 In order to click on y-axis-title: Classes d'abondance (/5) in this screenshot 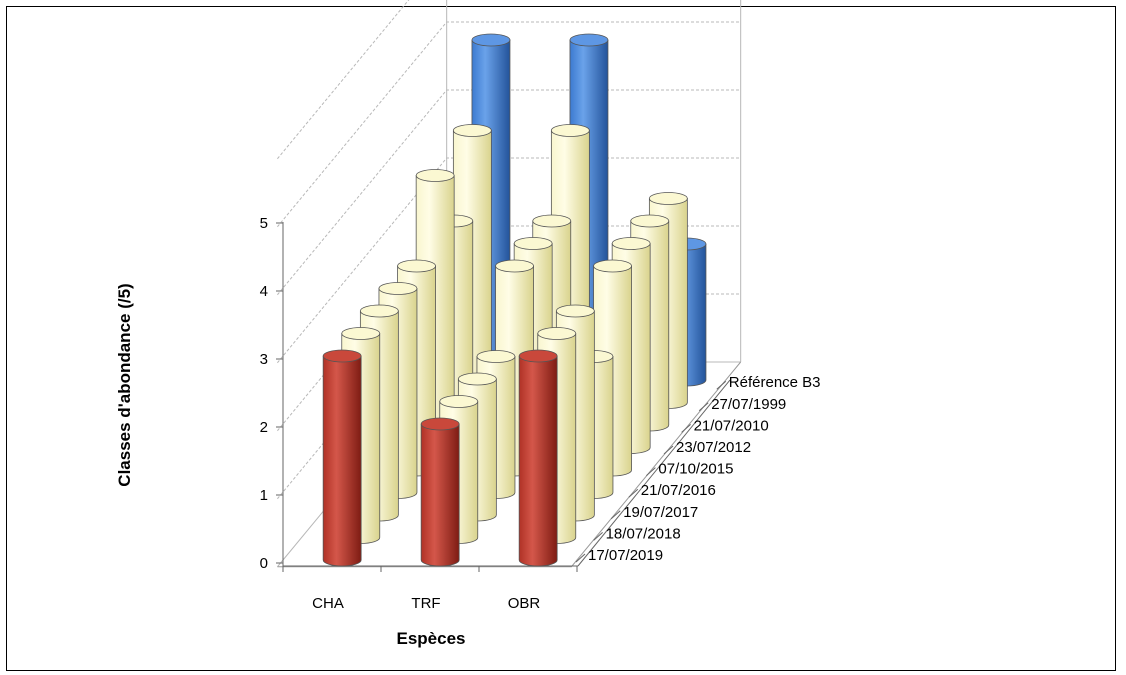, I will do `click(124, 384)`.